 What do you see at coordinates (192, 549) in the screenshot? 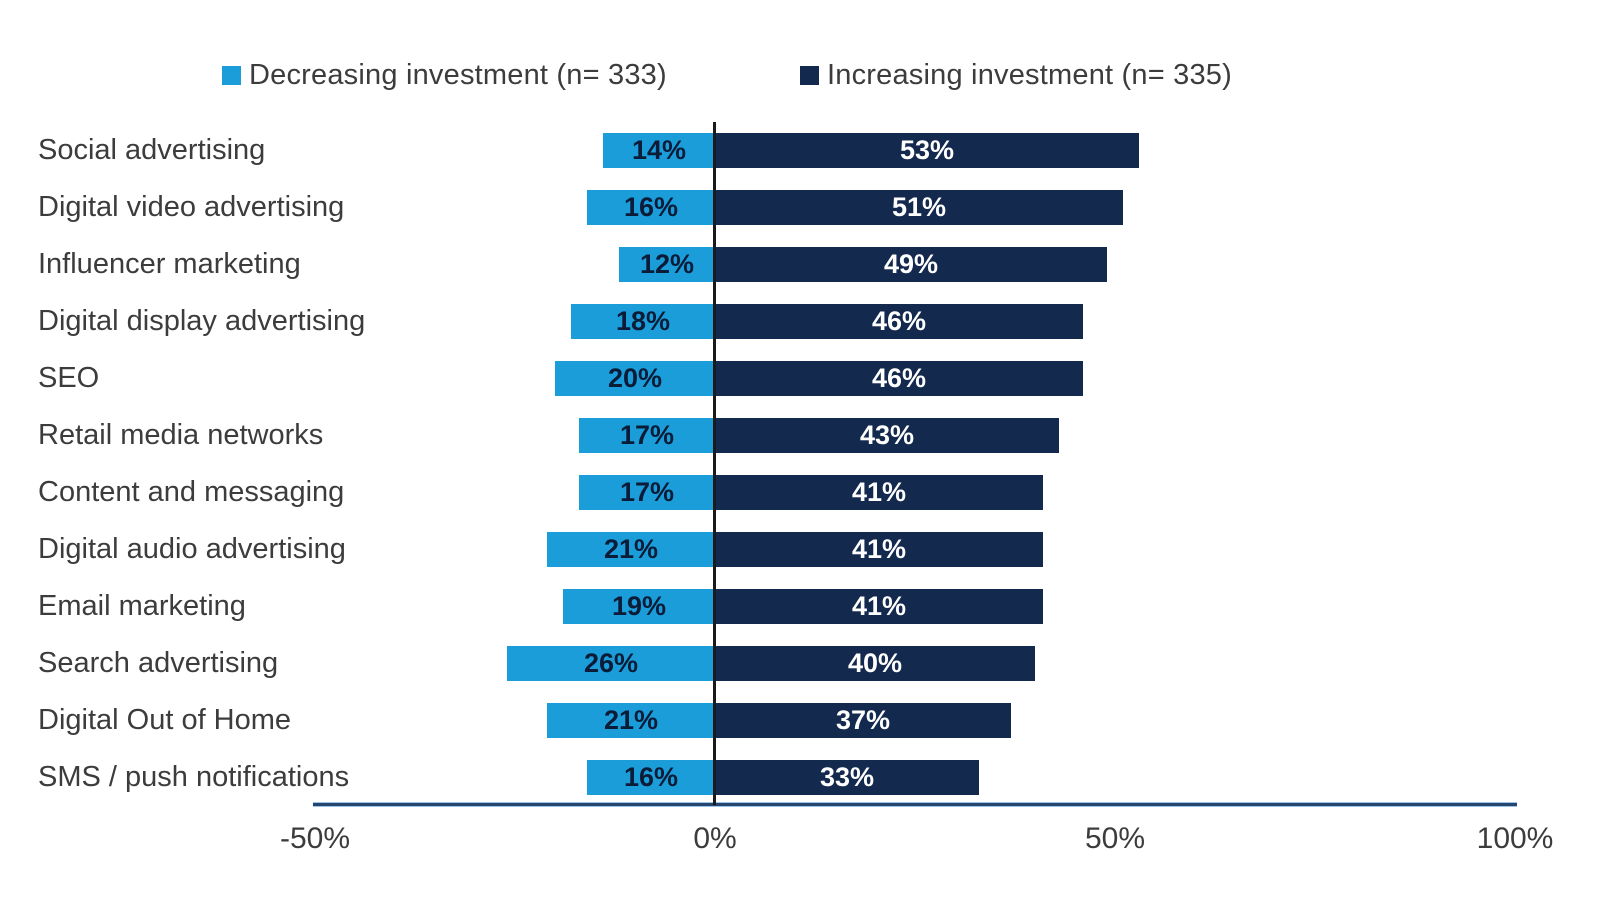
I see `category-label: Digital audio advertising` at bounding box center [192, 549].